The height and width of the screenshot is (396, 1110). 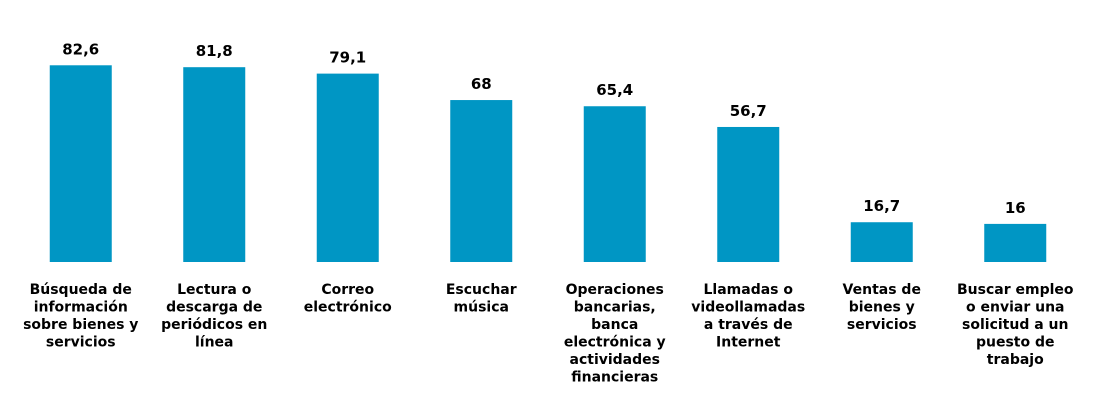 I want to click on category-label-line: periódicos en, so click(x=214, y=325).